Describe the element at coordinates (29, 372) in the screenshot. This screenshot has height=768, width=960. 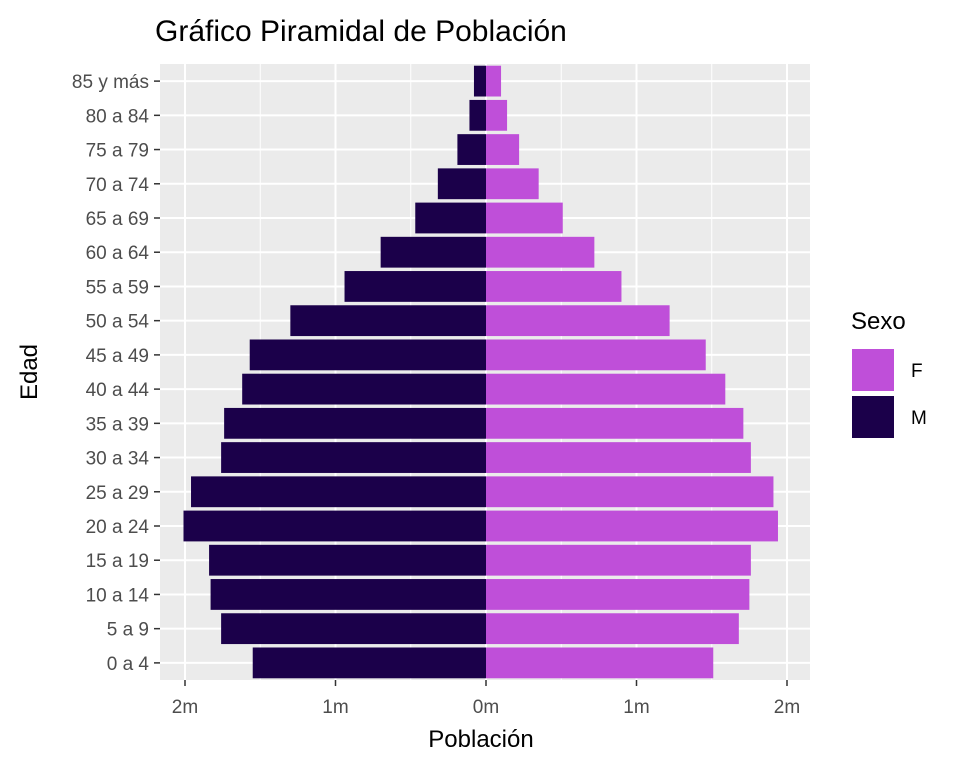
I see `y-axis-title: Edad` at that location.